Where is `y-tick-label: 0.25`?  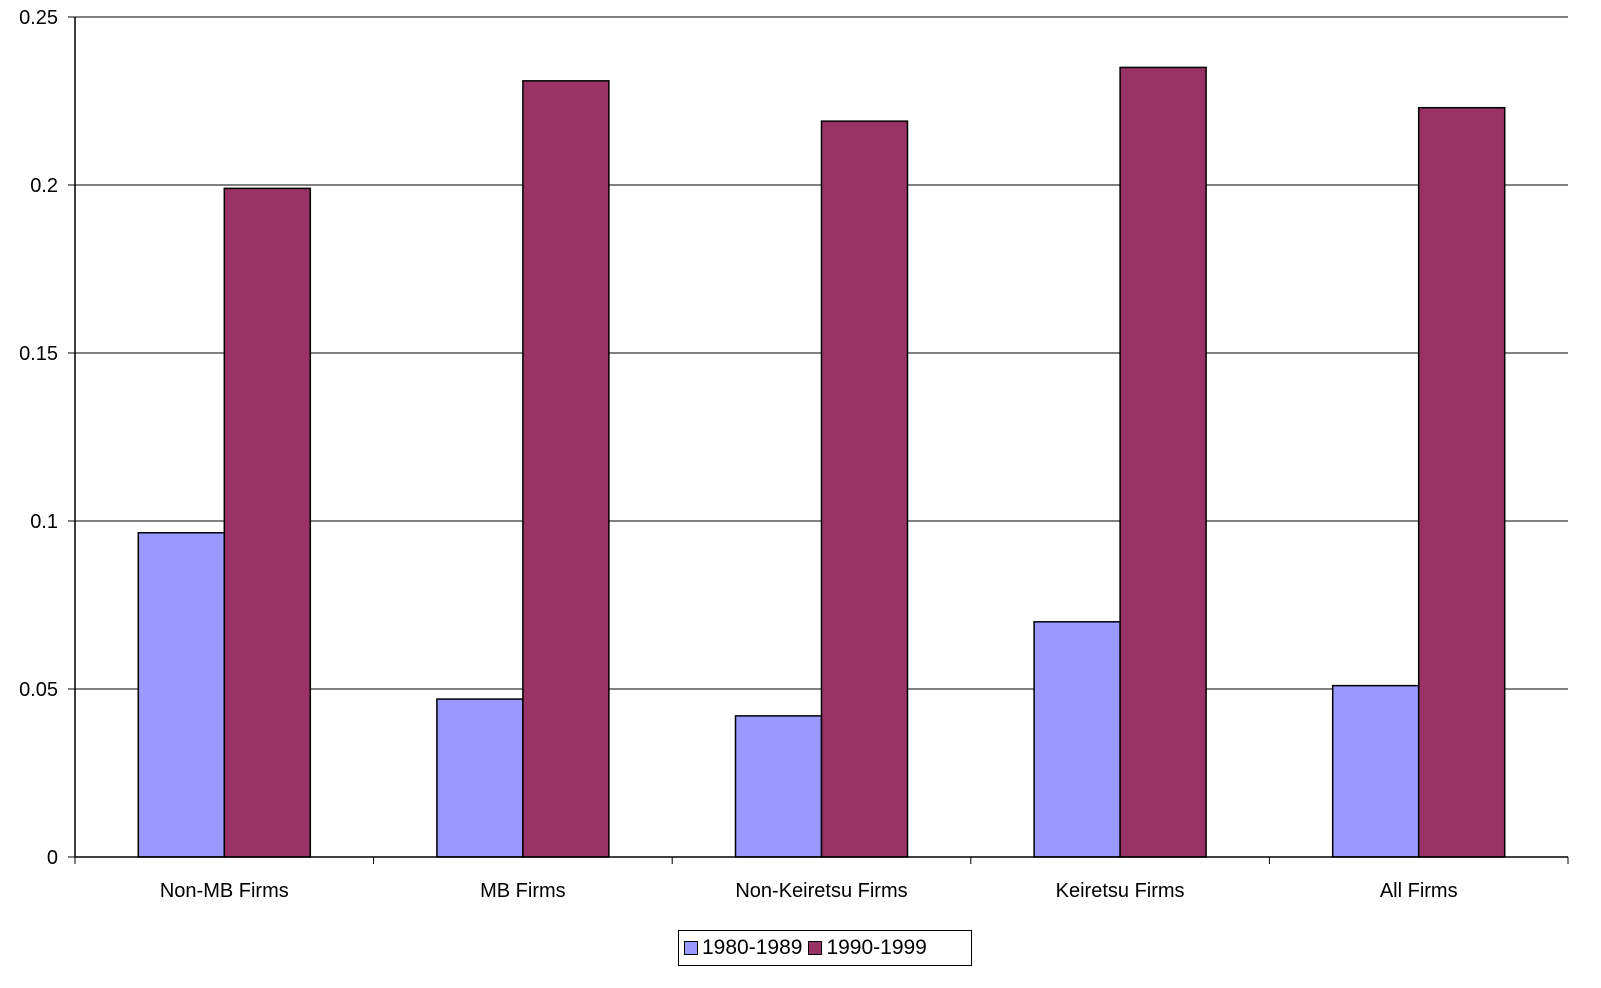 y-tick-label: 0.25 is located at coordinates (38, 18).